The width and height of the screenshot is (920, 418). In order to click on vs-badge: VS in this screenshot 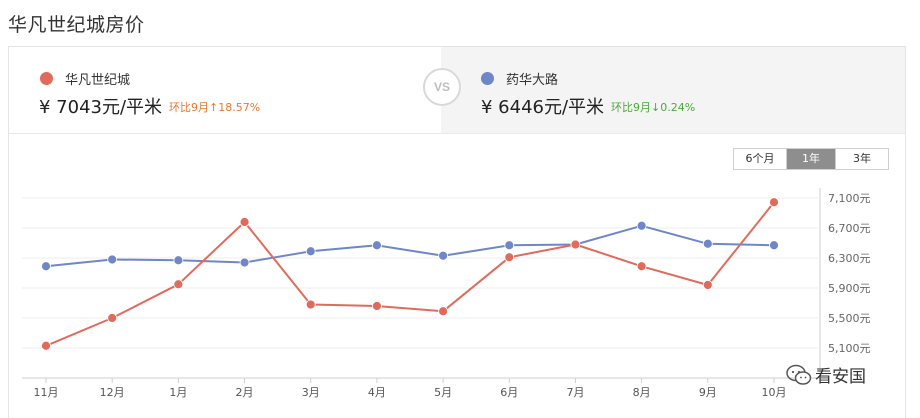, I will do `click(442, 87)`.